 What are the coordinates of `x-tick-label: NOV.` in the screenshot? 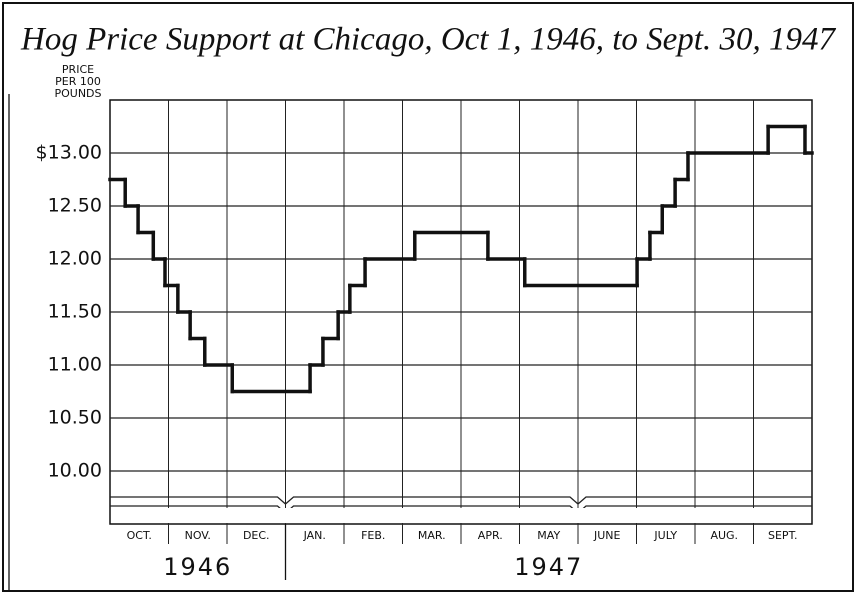 It's located at (198, 535).